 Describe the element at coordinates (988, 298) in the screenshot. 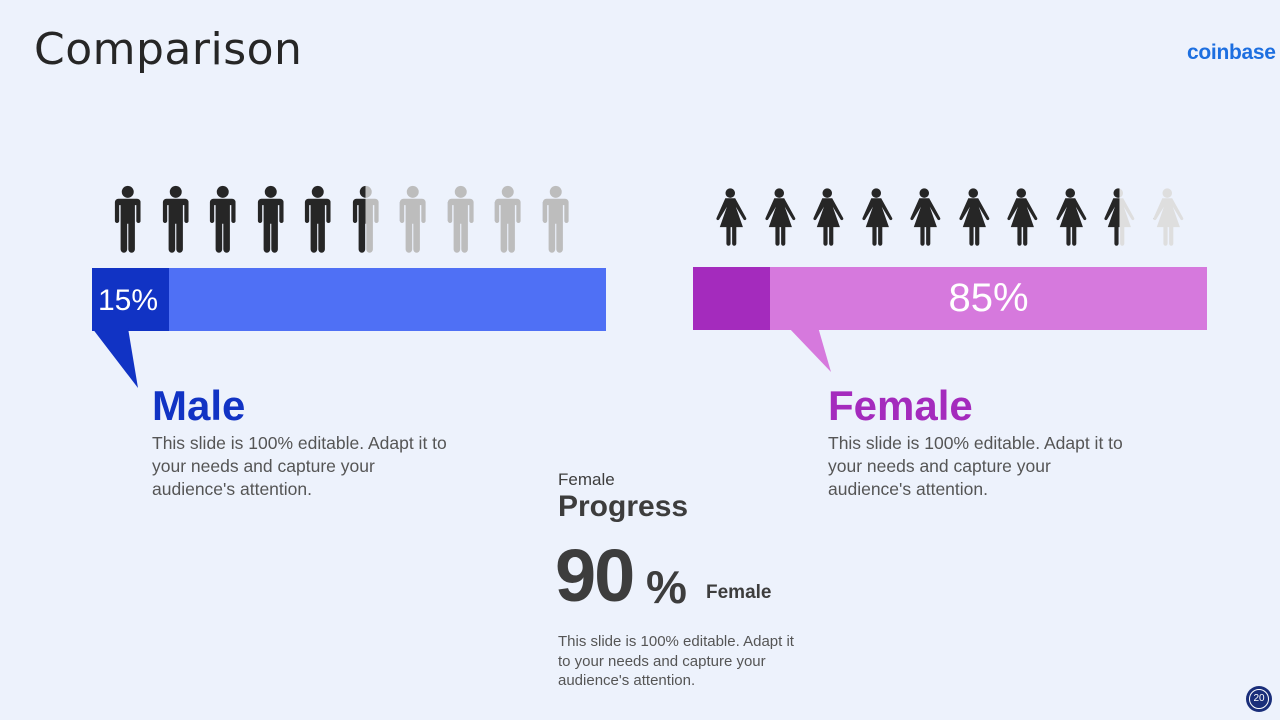

I see `female-percent-label: 85%` at that location.